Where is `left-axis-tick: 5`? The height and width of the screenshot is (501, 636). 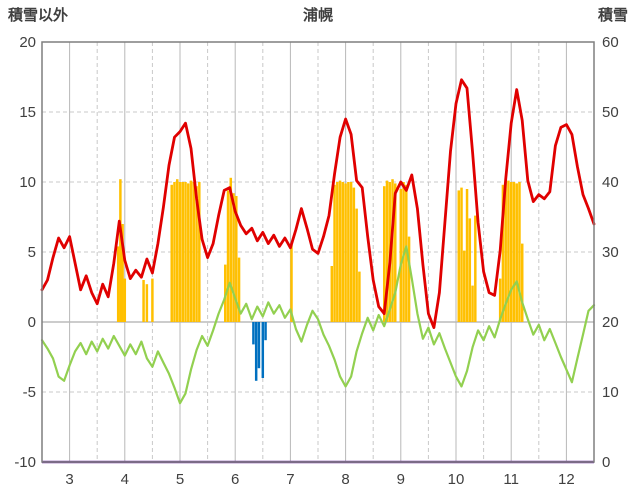 left-axis-tick: 5 is located at coordinates (32, 252).